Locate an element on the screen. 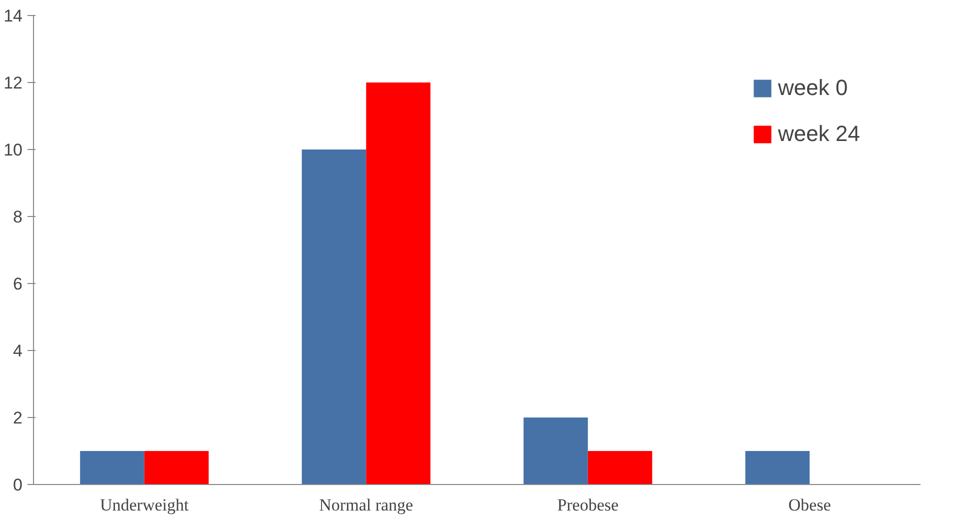 The width and height of the screenshot is (956, 523). y-tick-label: 4 is located at coordinates (18, 351).